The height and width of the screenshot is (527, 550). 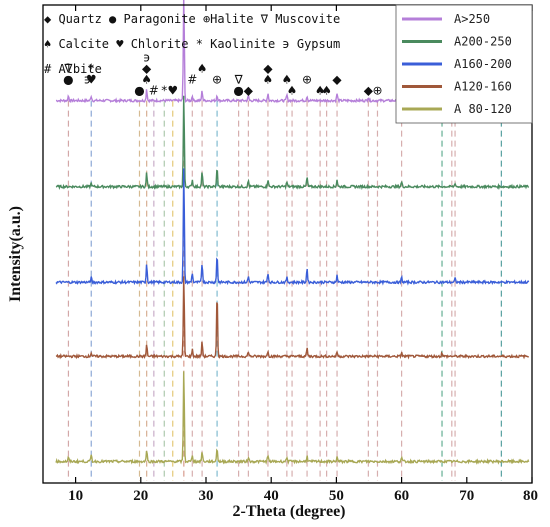 I want to click on phase-marker-28: ⊕, so click(x=377, y=91).